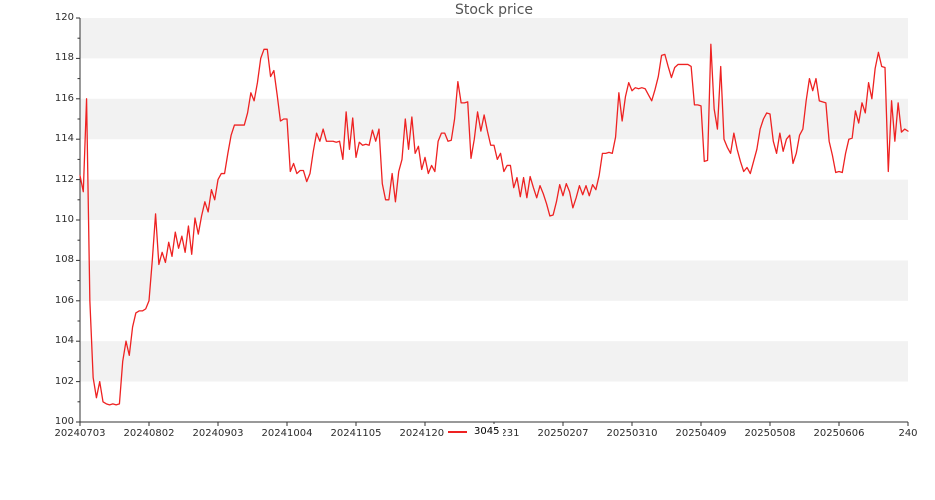  What do you see at coordinates (64, 139) in the screenshot?
I see `y-tick-label: 114` at bounding box center [64, 139].